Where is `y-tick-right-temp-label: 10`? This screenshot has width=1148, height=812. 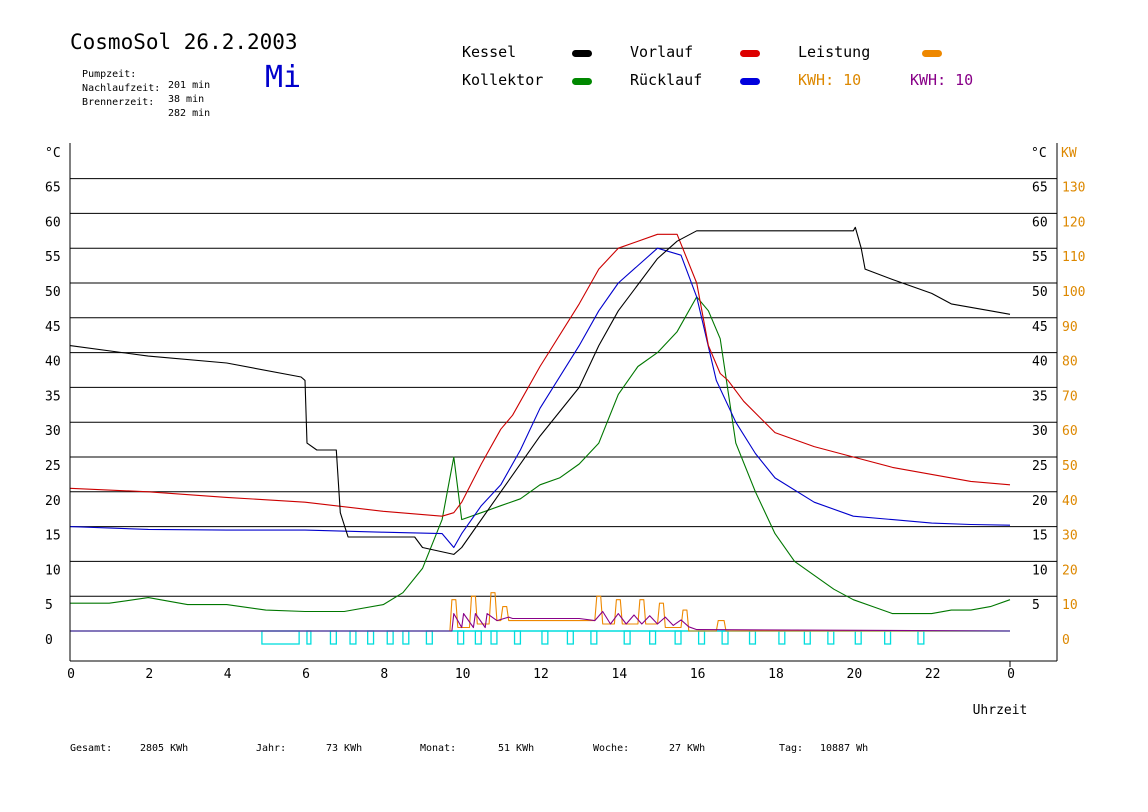 y-tick-right-temp-label: 10 is located at coordinates (1040, 570).